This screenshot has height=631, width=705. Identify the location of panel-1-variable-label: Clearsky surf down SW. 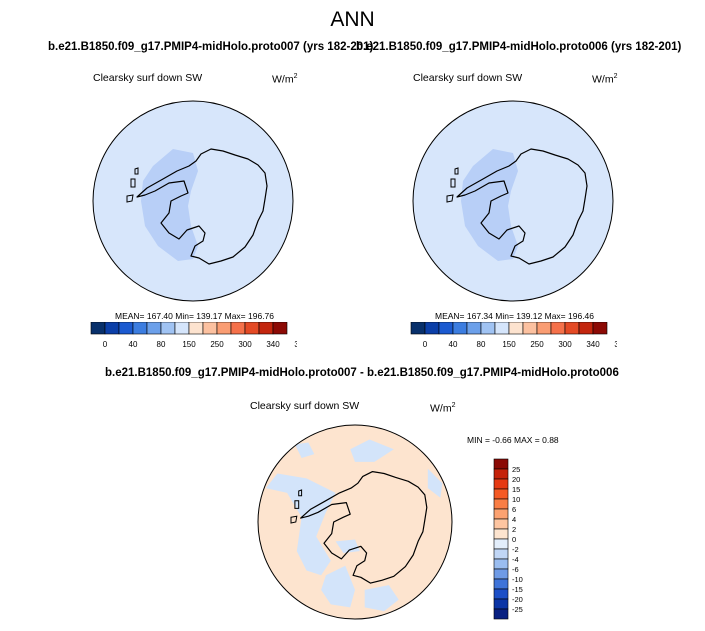
(148, 78).